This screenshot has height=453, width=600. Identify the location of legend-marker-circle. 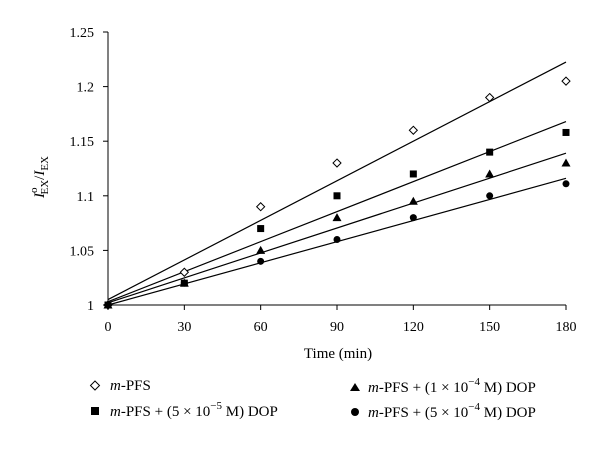
(355, 412).